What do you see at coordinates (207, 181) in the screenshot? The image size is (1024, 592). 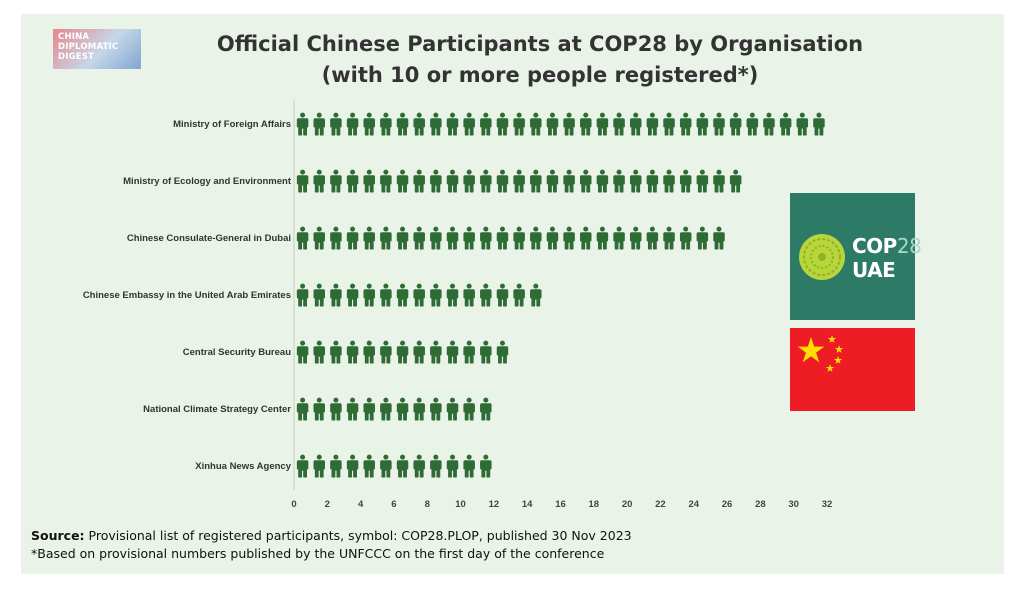 I see `category-label: Ministry of Ecology and Environment` at bounding box center [207, 181].